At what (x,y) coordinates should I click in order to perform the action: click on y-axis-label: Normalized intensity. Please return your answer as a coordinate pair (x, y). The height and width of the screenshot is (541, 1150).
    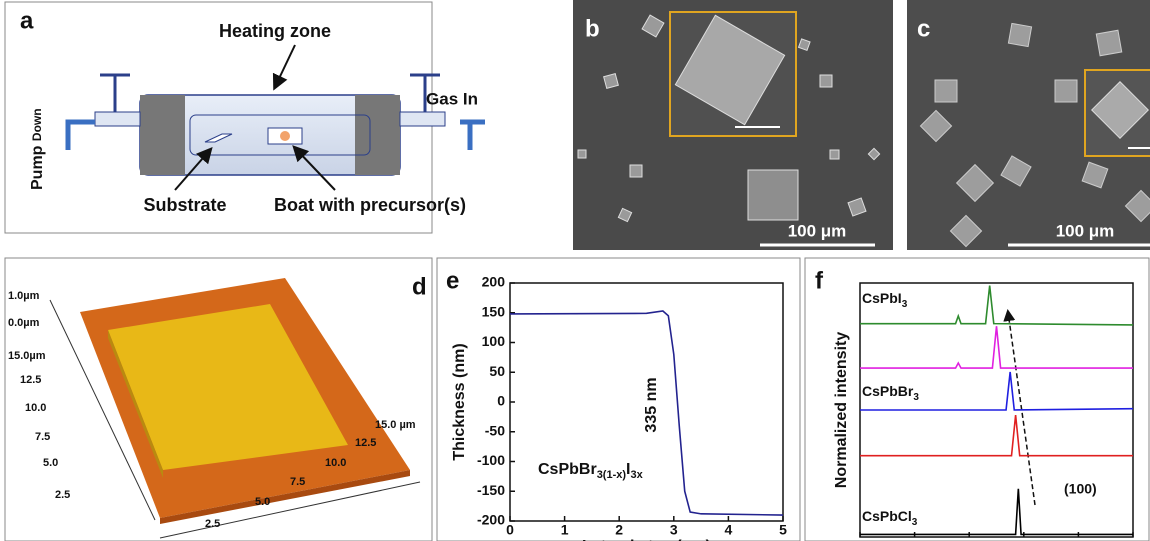
    Looking at the image, I should click on (841, 410).